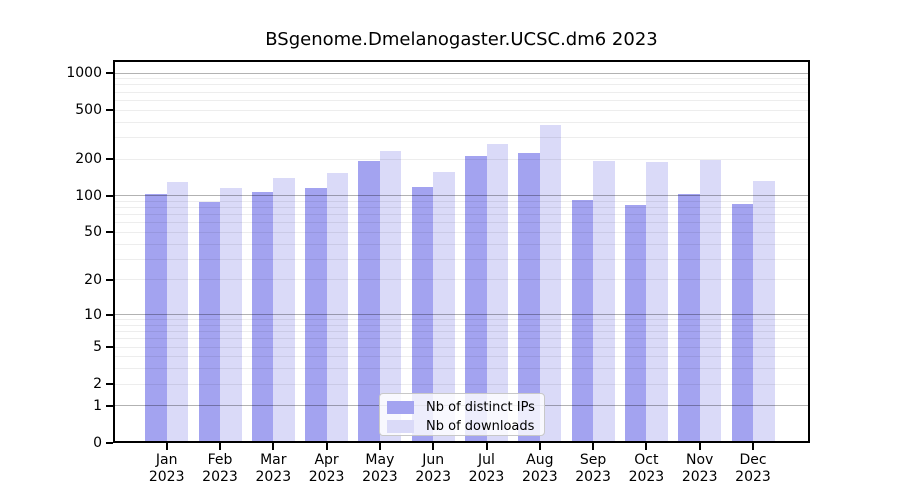 The image size is (900, 500). I want to click on x-label-jun: Jun 2023, so click(433, 468).